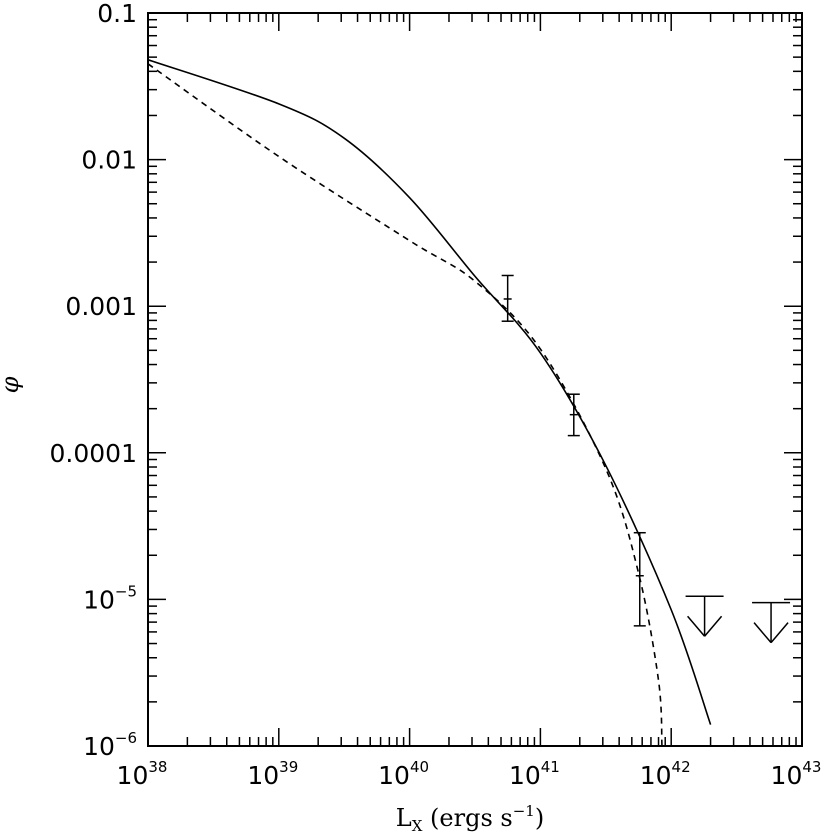 This screenshot has height=835, width=830. I want to click on x-tick-label: 1043, so click(796, 774).